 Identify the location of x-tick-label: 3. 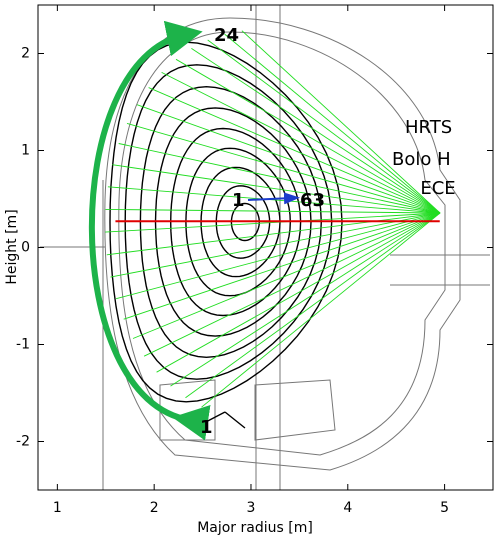
(251, 508).